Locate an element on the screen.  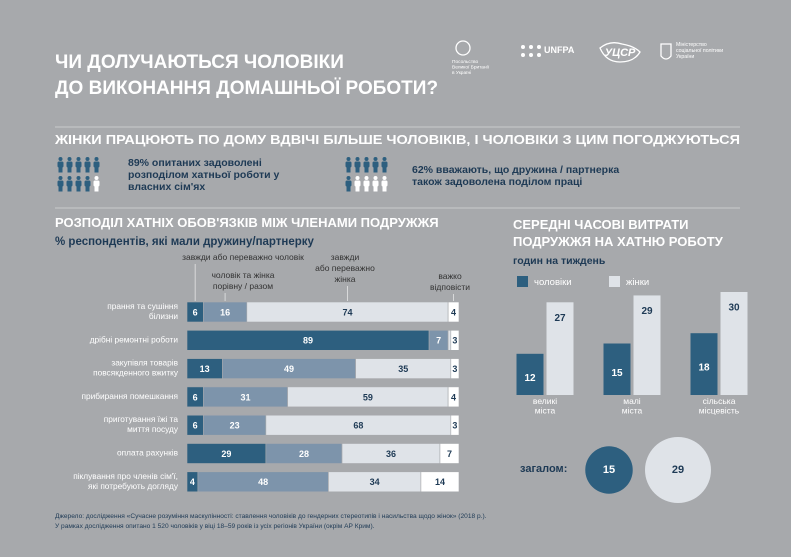
logo-icons is located at coordinates (563, 51).